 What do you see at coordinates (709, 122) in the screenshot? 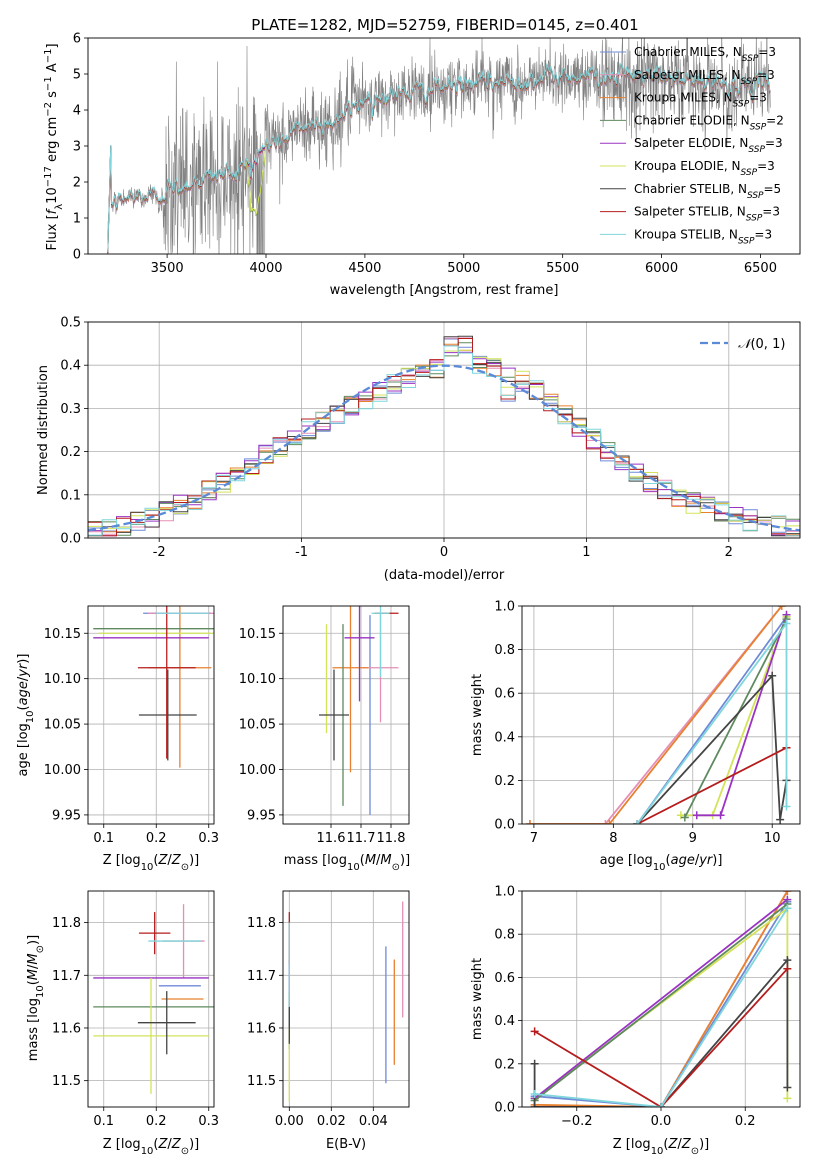
I see `legend-label: Chabrier ELODIE, NSSP=2` at bounding box center [709, 122].